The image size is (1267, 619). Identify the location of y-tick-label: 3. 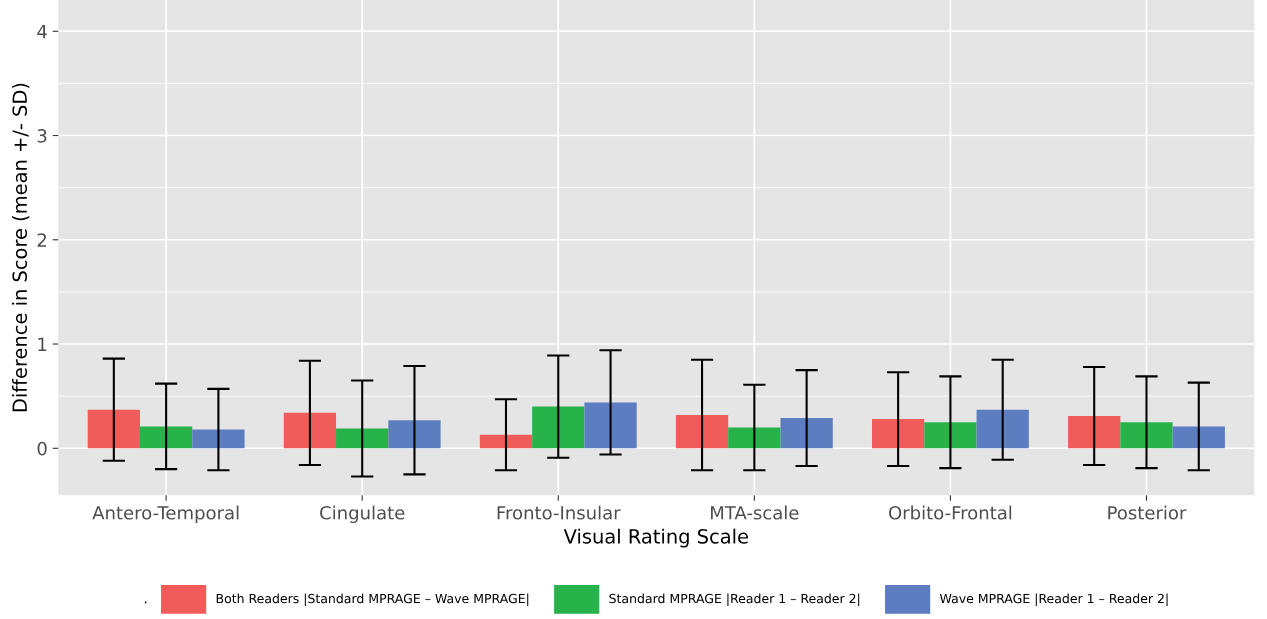
(42, 135).